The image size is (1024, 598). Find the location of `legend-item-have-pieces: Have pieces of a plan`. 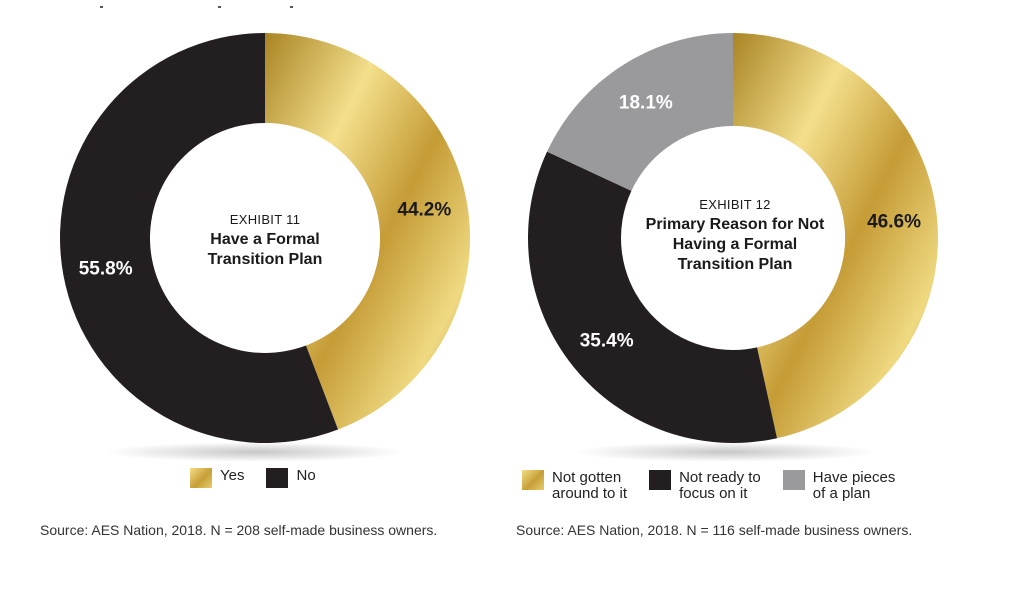

legend-item-have-pieces: Have pieces of a plan is located at coordinates (839, 485).